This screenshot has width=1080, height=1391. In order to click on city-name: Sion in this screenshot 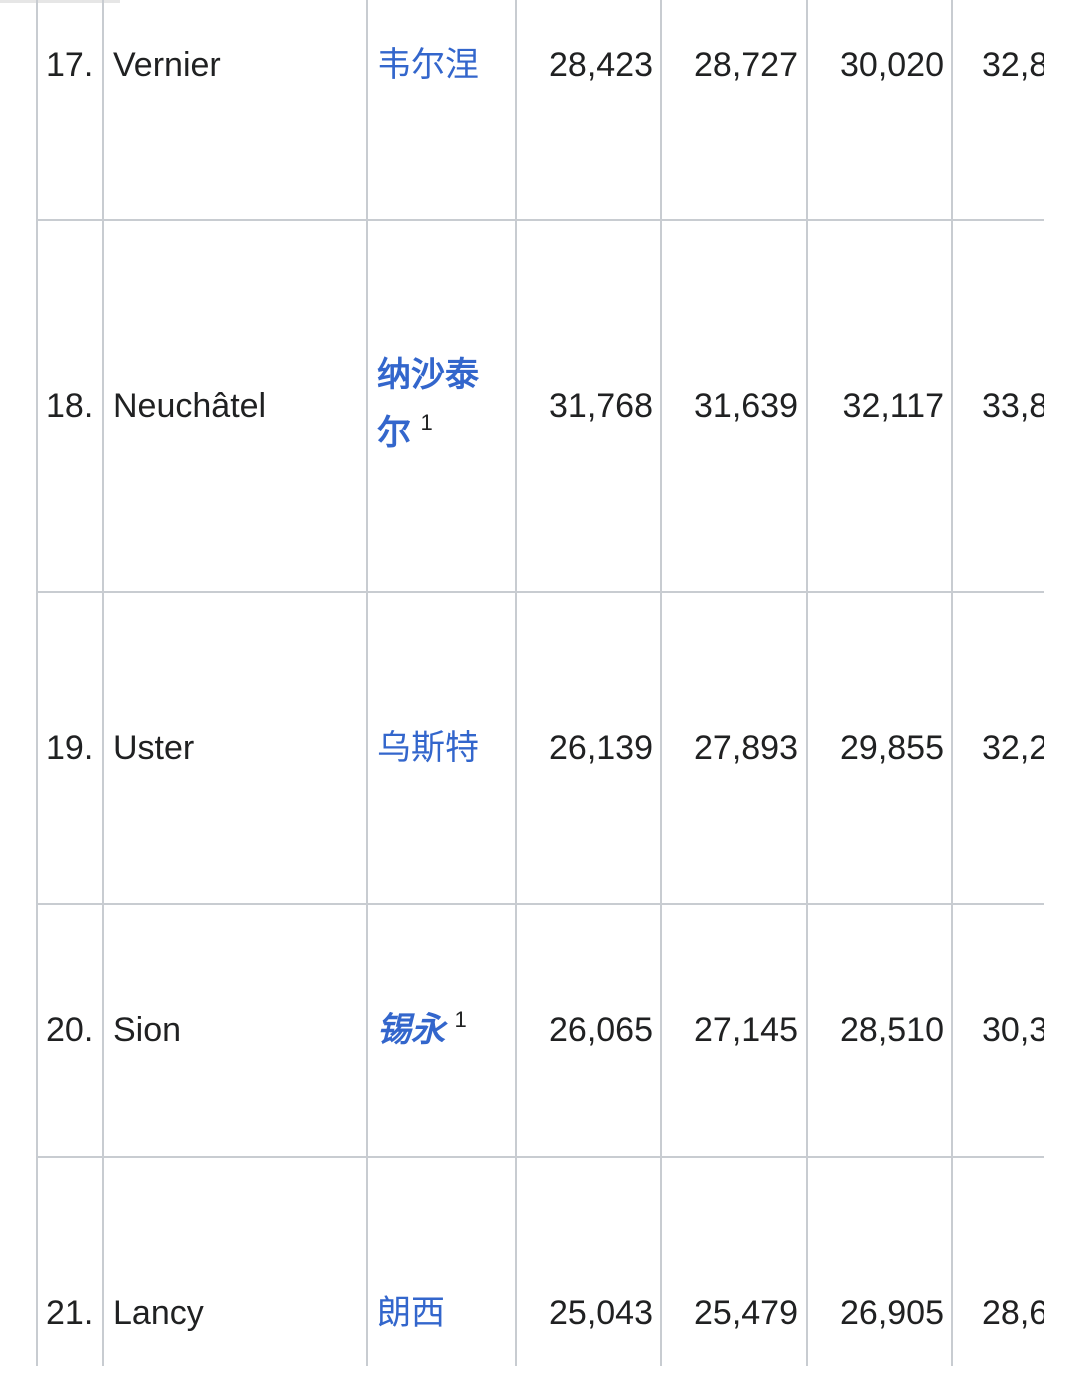, I will do `click(147, 1030)`.